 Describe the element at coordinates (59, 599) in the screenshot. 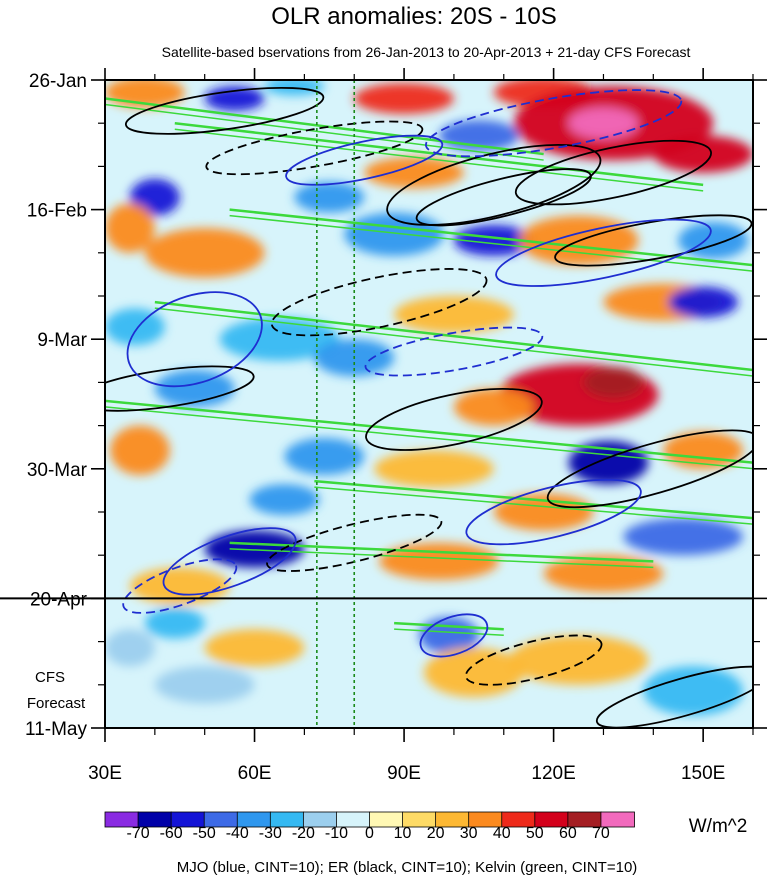

I see `y-tick-label-4: 20-Apr` at that location.